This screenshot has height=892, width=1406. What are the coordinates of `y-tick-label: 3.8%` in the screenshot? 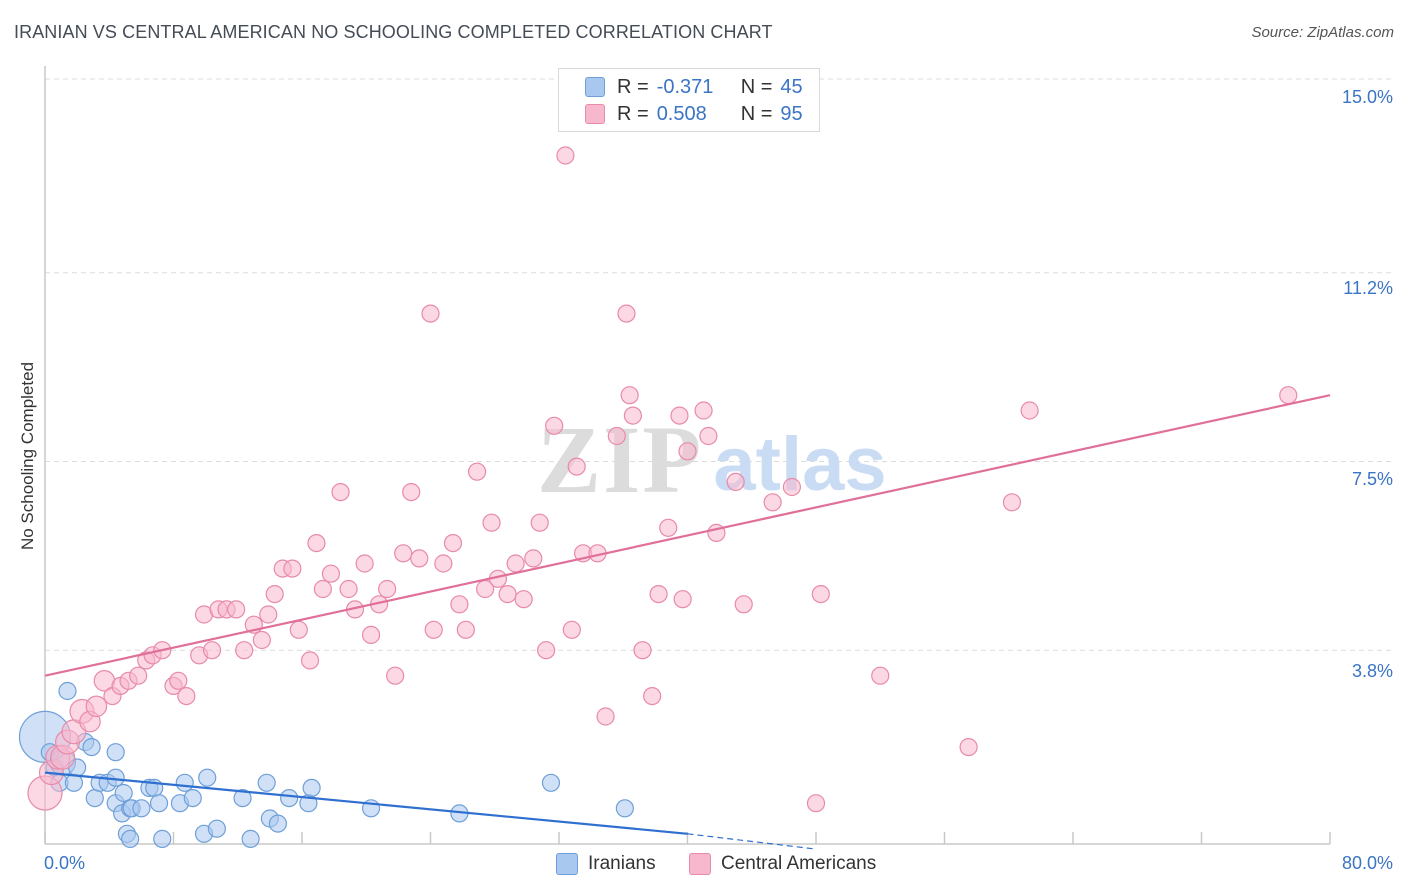 It's located at (1372, 671).